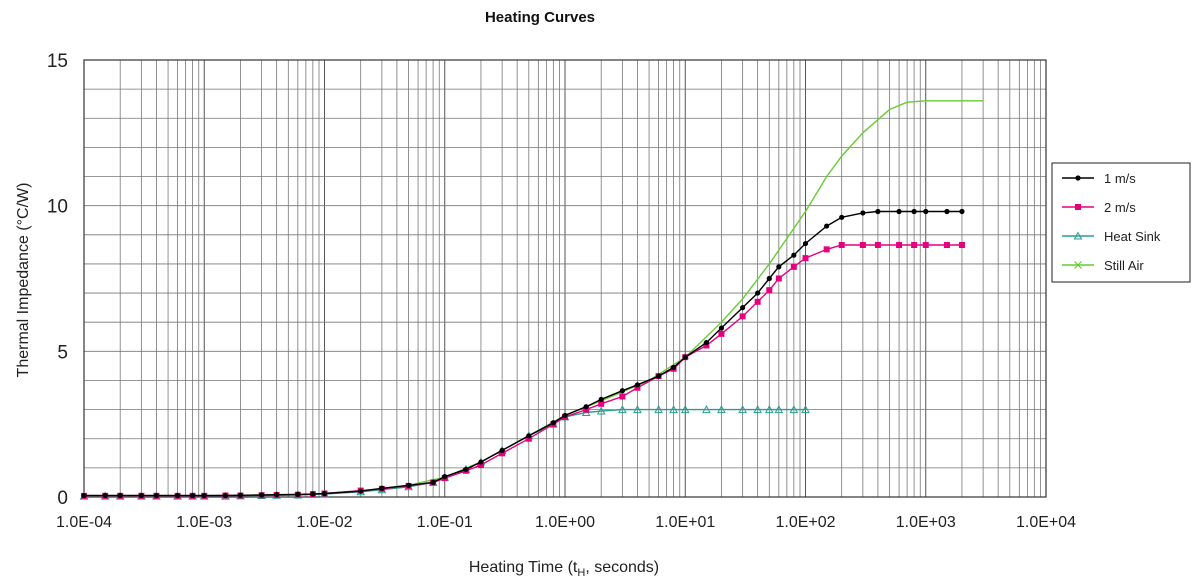 The height and width of the screenshot is (579, 1193). Describe the element at coordinates (62, 498) in the screenshot. I see `y-tick-label: 0` at that location.